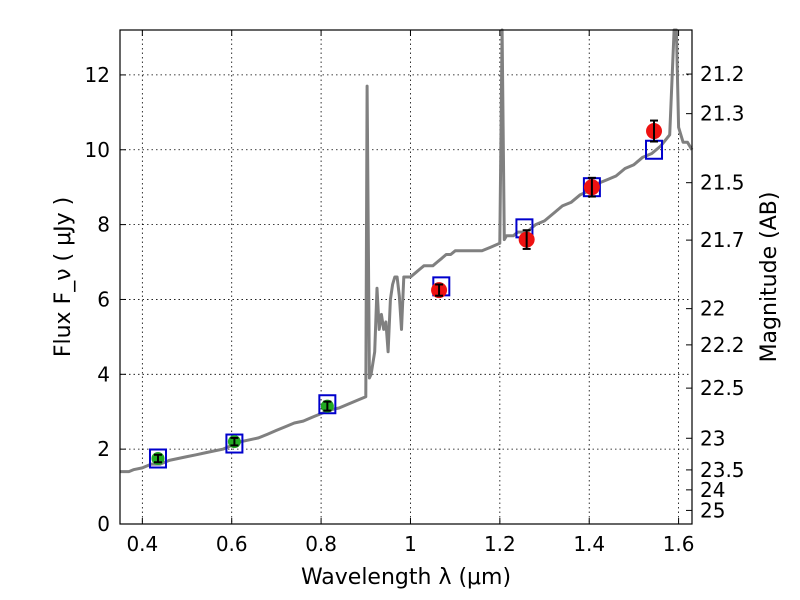 Image resolution: width=800 pixels, height=600 pixels. What do you see at coordinates (103, 449) in the screenshot?
I see `y-tick-label: 2` at bounding box center [103, 449].